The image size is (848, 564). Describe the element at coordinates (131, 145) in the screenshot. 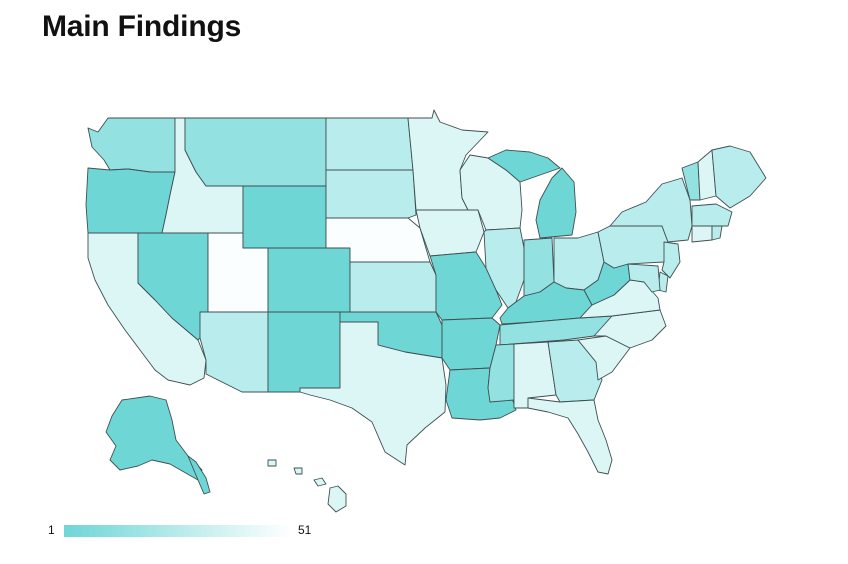

I see `state-washington` at that location.